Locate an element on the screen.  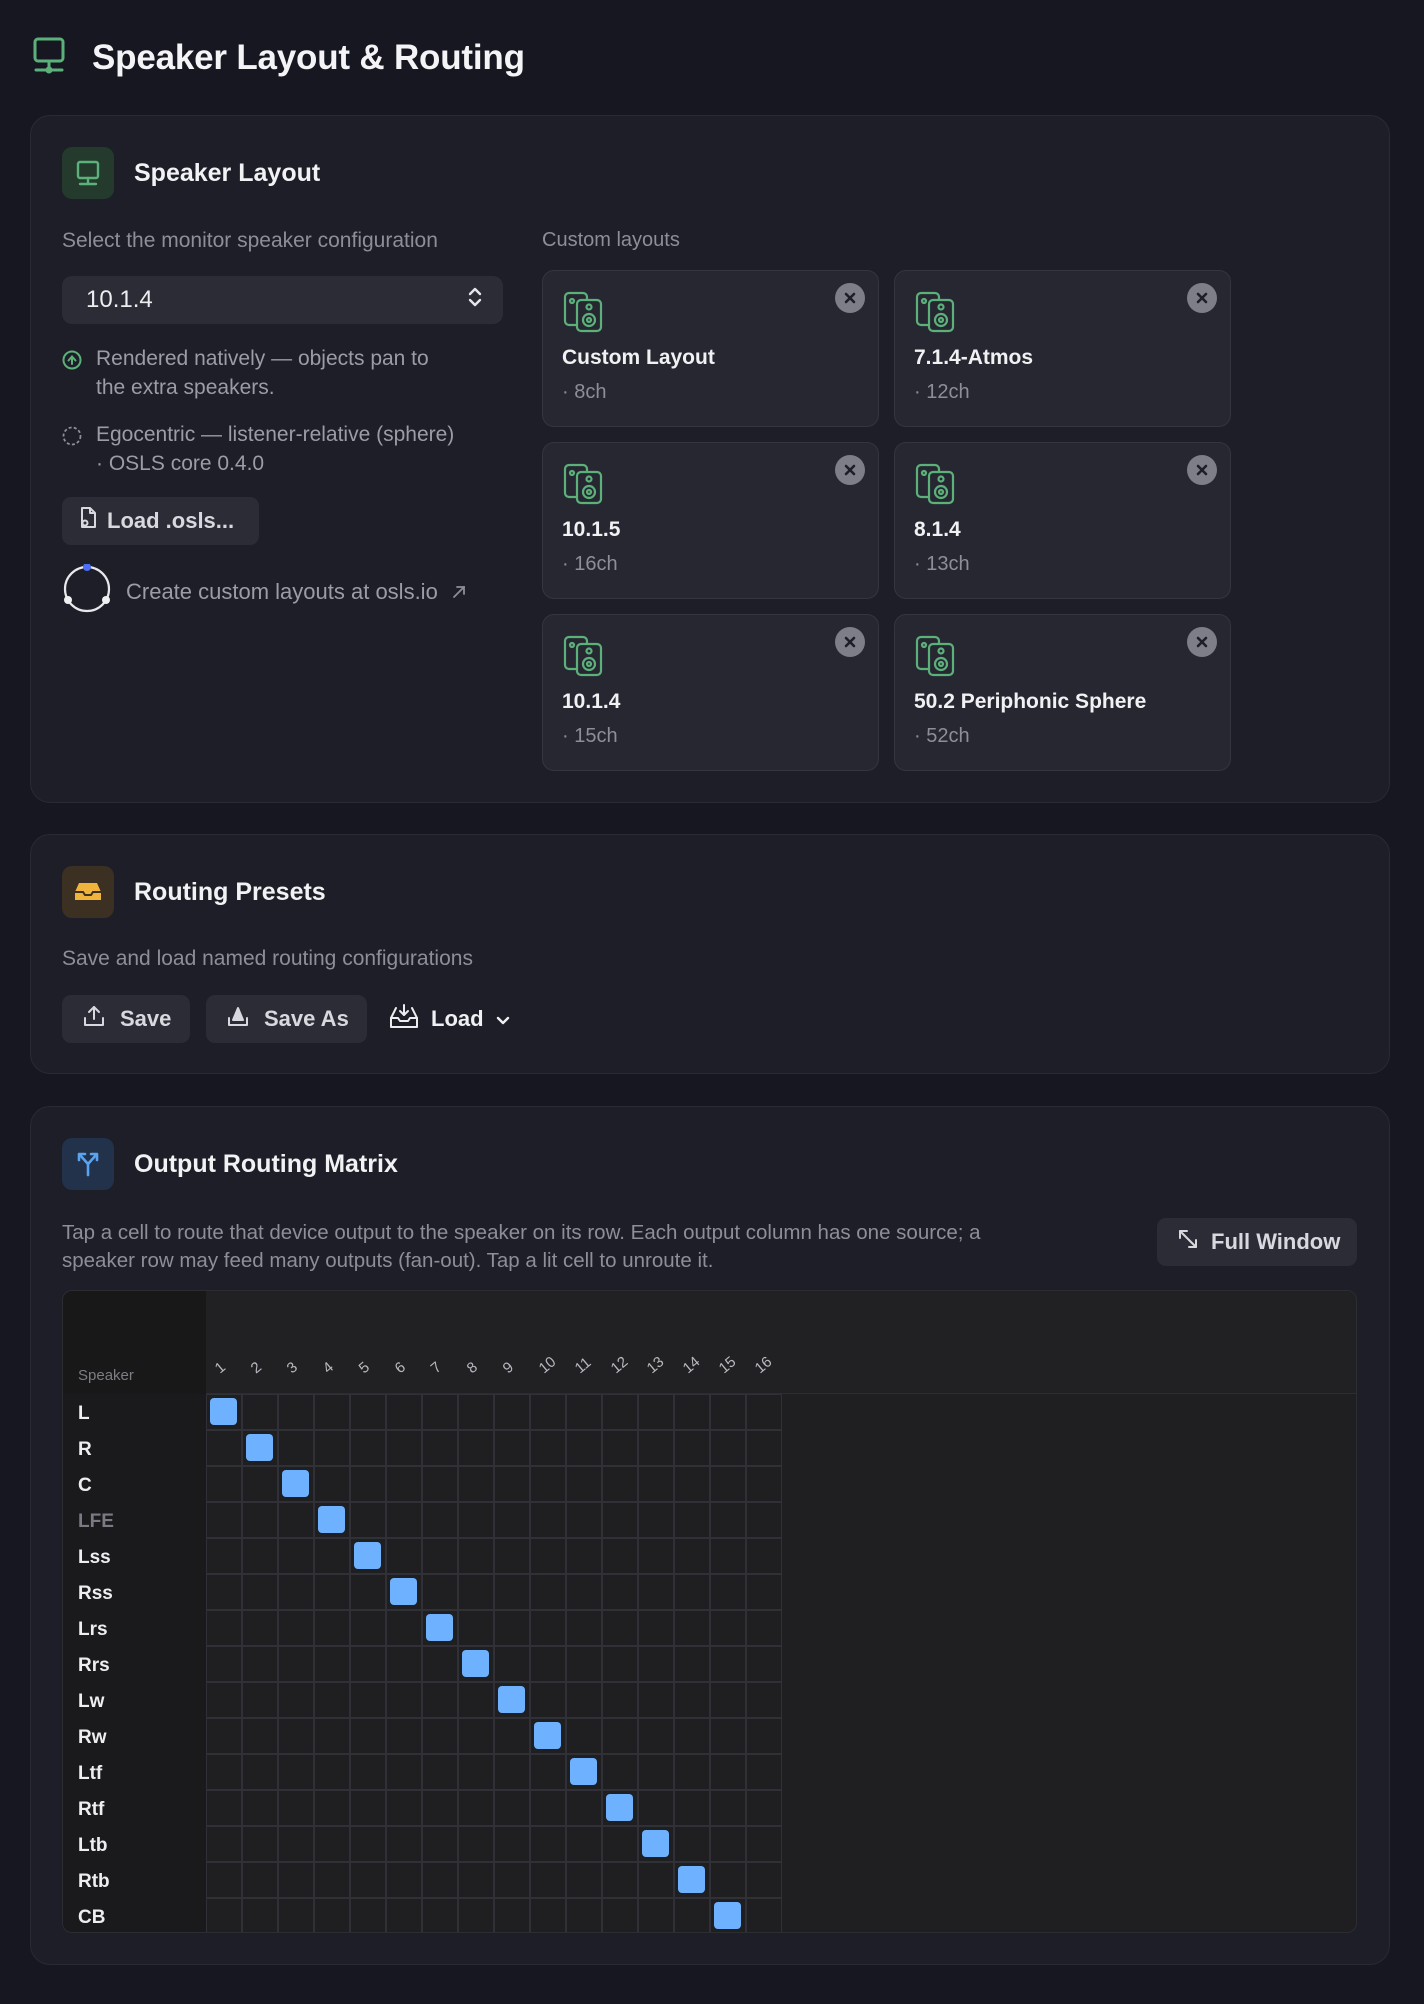
custom-layout-tile: 10.1.5 · 16ch is located at coordinates (710, 520).